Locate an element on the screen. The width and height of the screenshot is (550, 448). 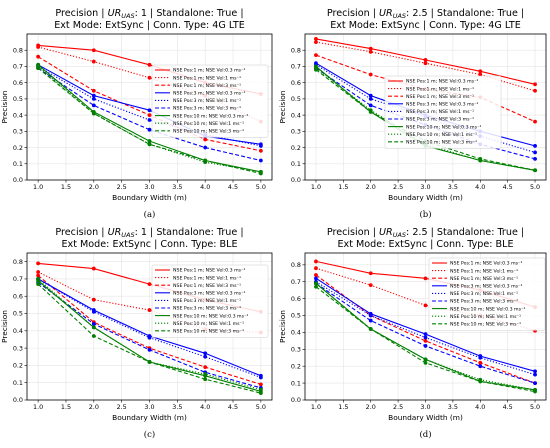
panel-label: (d) is located at coordinates (425, 434).